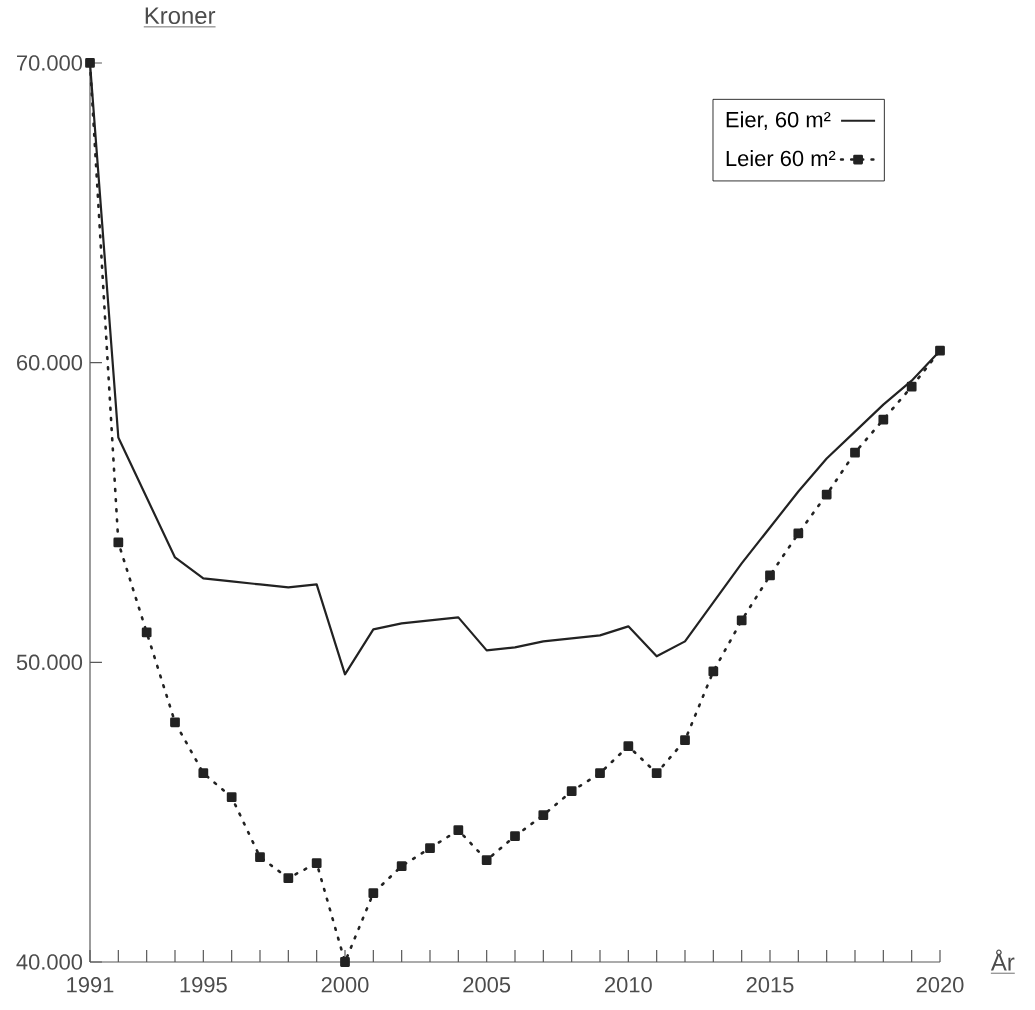 This screenshot has height=1010, width=1035. What do you see at coordinates (49, 662) in the screenshot?
I see `y-tick-label: 50.000` at bounding box center [49, 662].